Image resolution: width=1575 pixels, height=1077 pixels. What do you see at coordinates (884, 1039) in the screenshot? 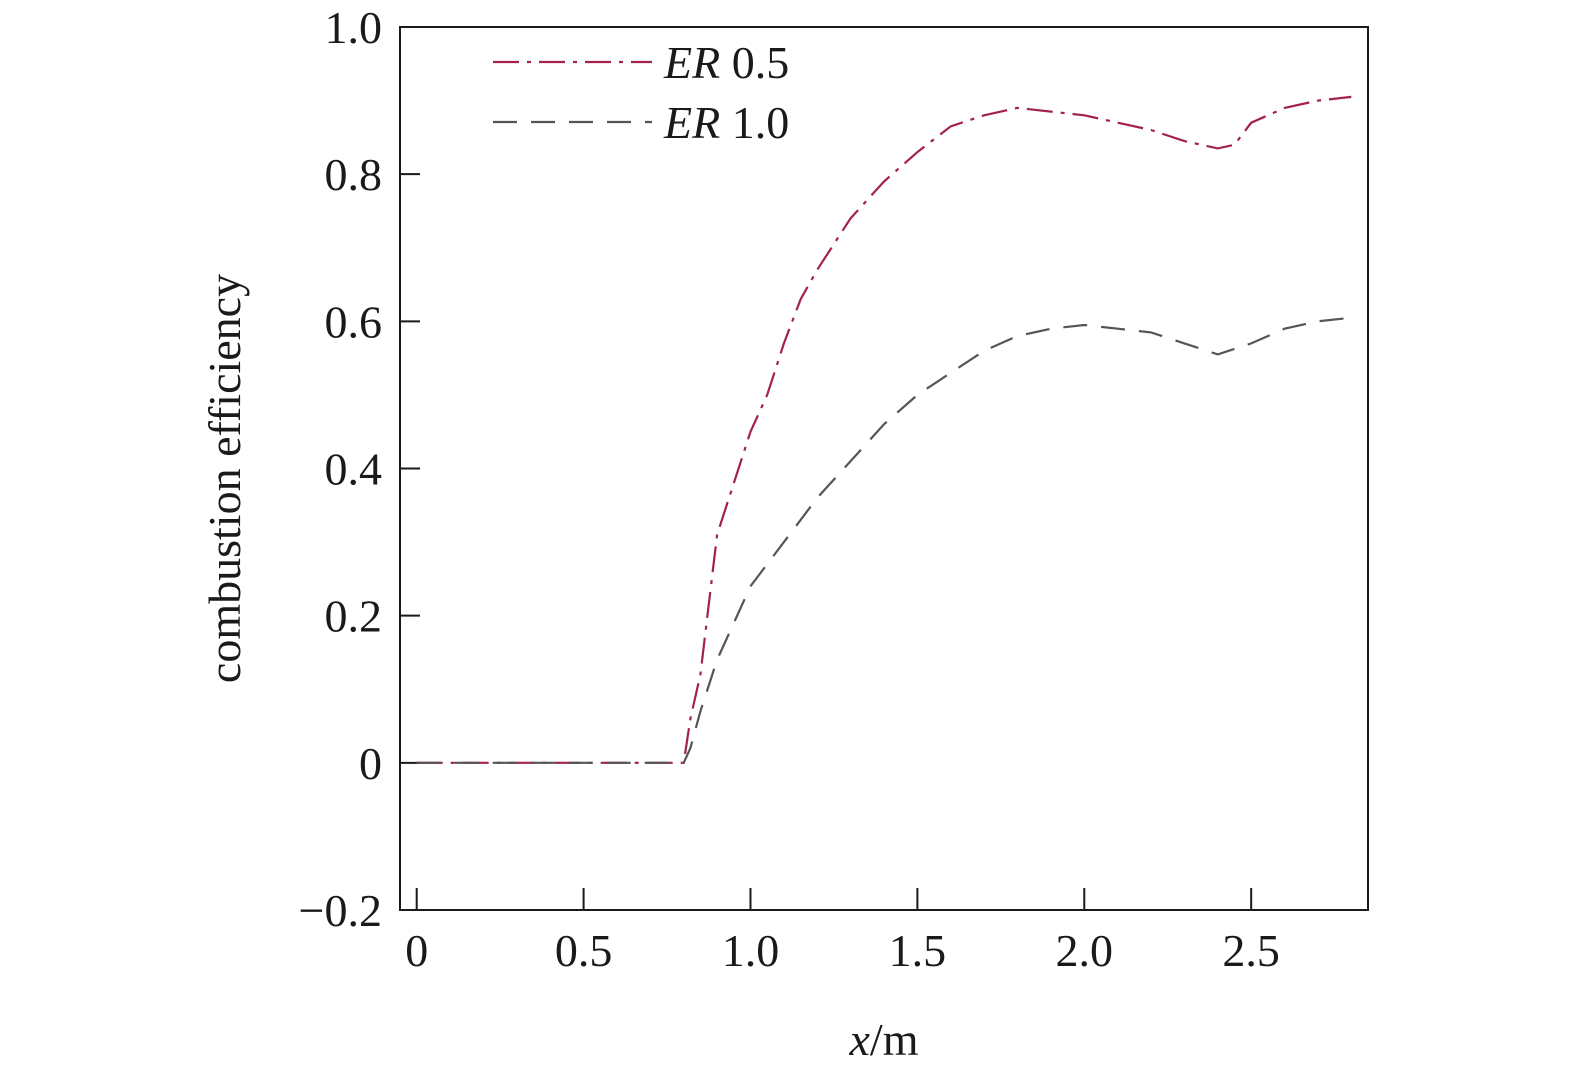
I see `x-axis-label: x/m` at bounding box center [884, 1039].